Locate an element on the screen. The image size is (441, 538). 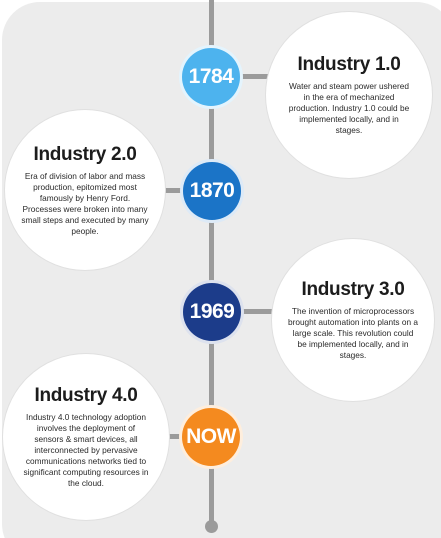
info-title: Industry 3.0 is located at coordinates (353, 289).